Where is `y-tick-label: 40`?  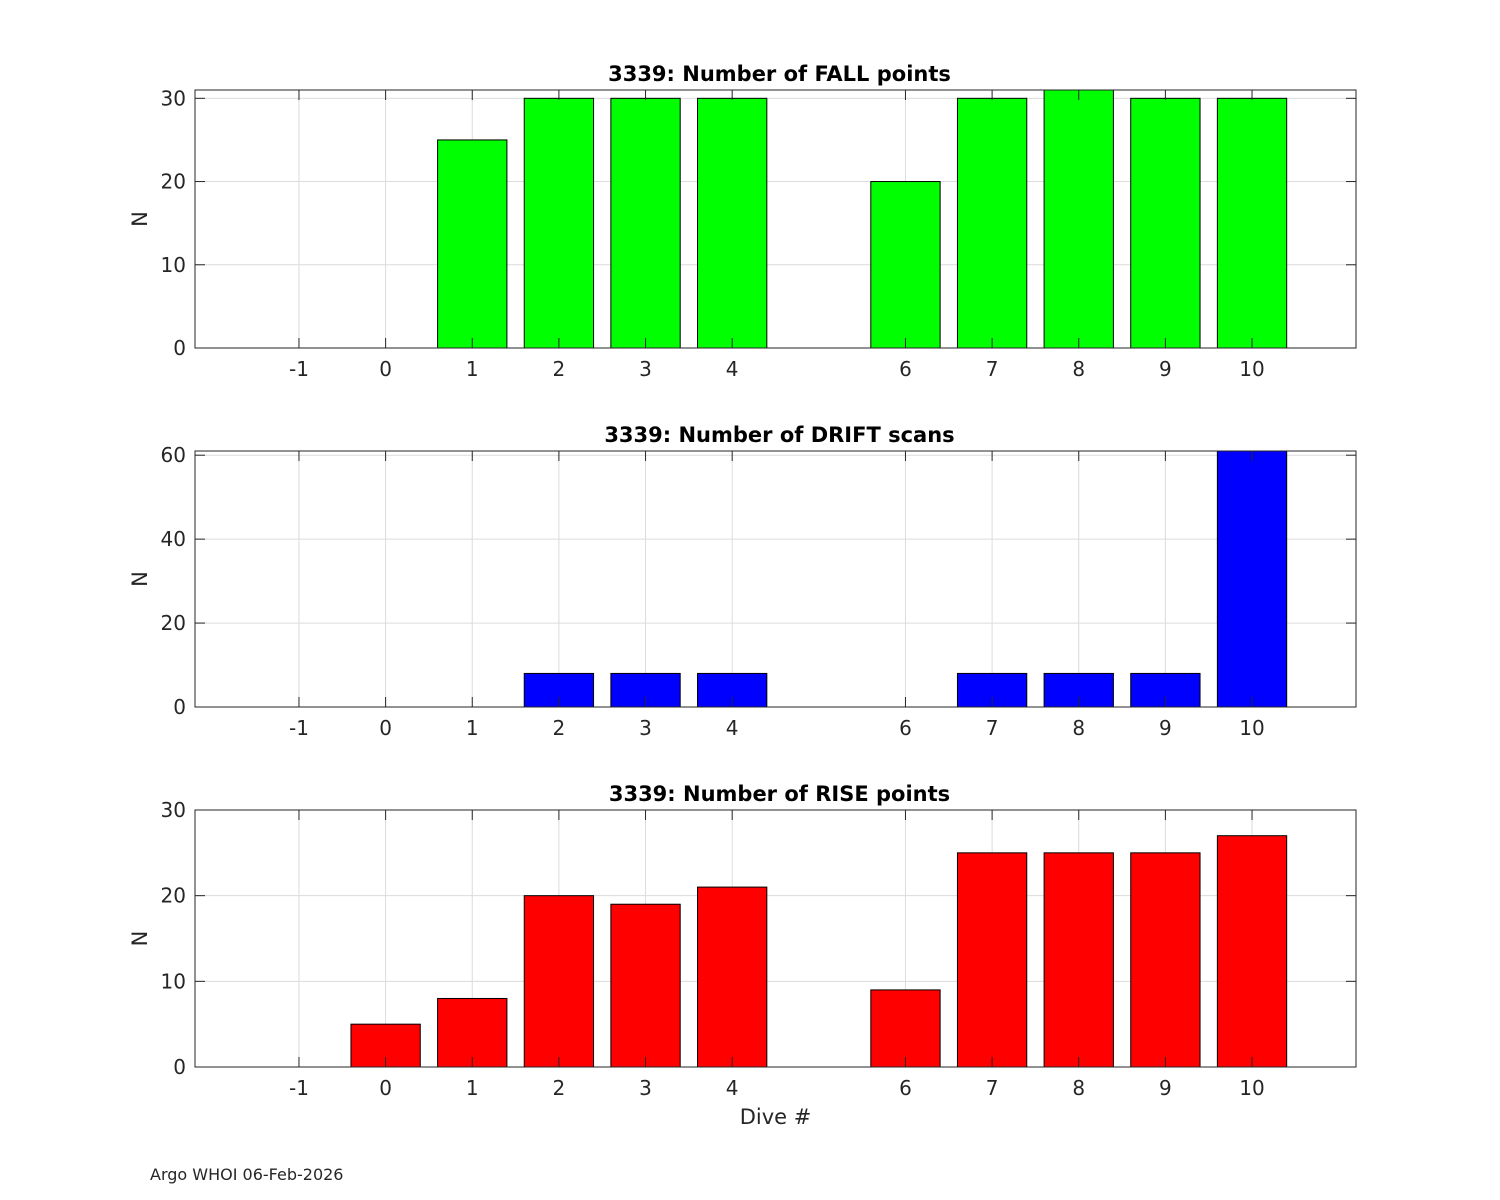
y-tick-label: 40 is located at coordinates (173, 539).